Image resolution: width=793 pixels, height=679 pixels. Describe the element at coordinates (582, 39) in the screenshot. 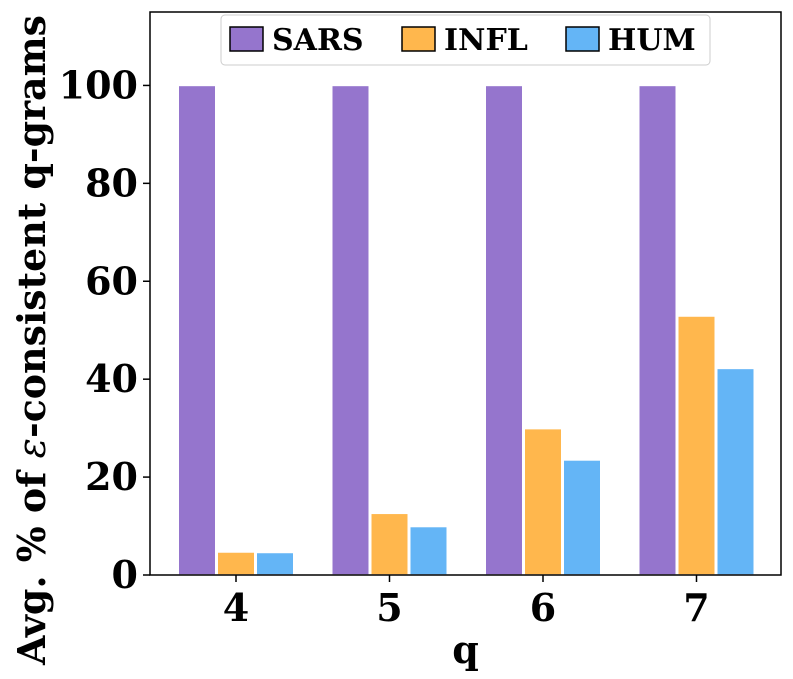

I see `legend-swatch-hum` at that location.